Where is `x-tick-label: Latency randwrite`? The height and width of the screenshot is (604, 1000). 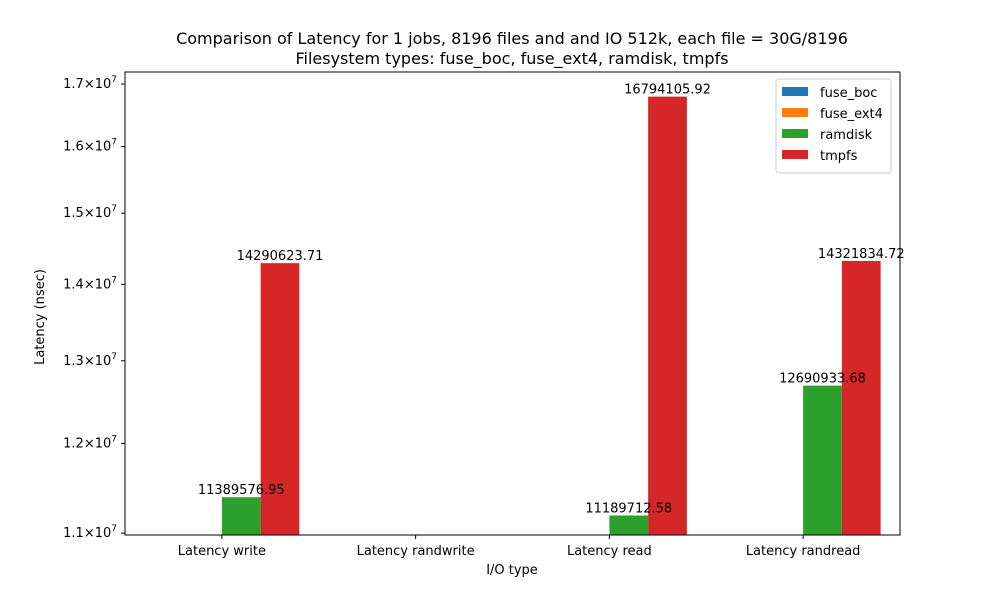 x-tick-label: Latency randwrite is located at coordinates (416, 551).